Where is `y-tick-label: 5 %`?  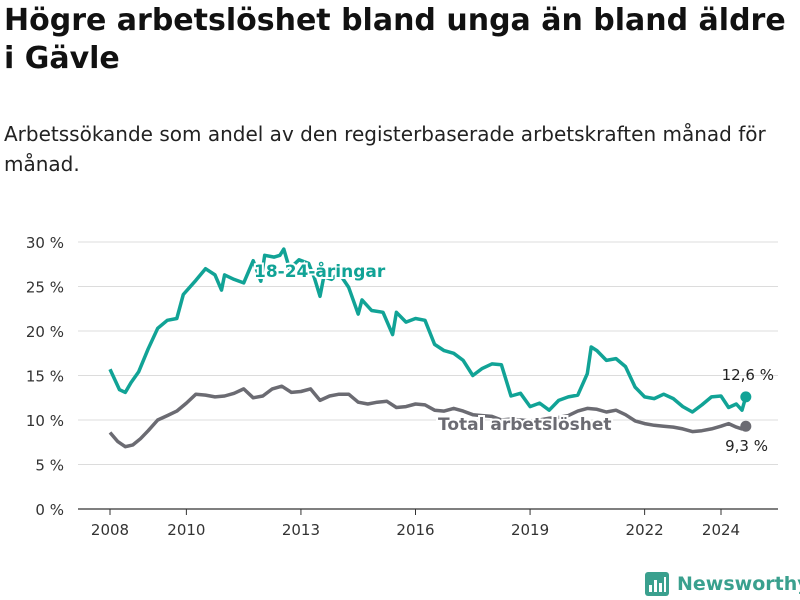 y-tick-label: 5 % is located at coordinates (49, 466).